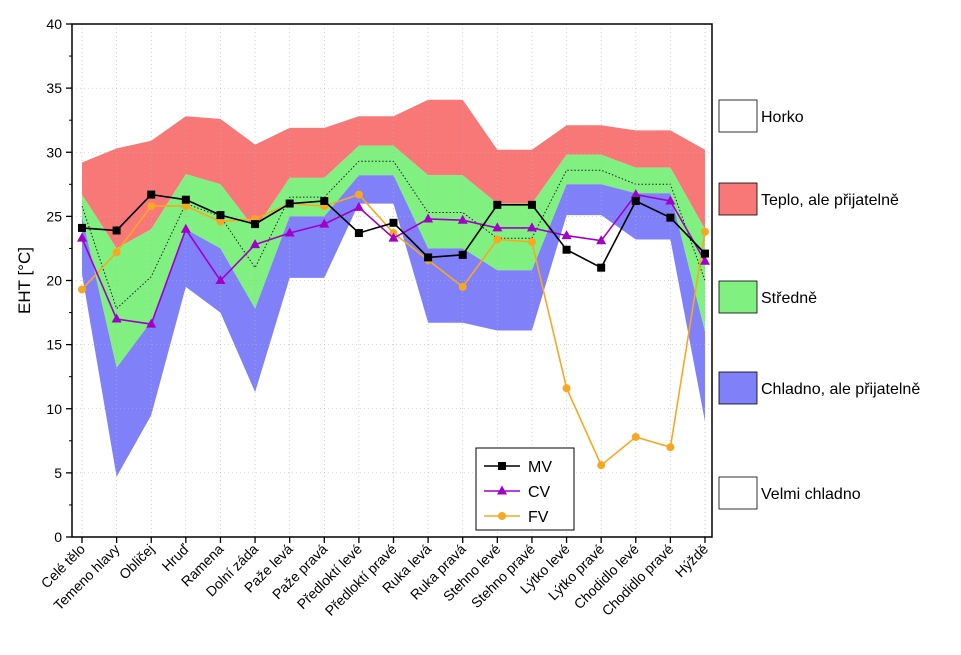 The image size is (961, 655). Describe the element at coordinates (393, 231) in the screenshot. I see `series-MV` at that location.